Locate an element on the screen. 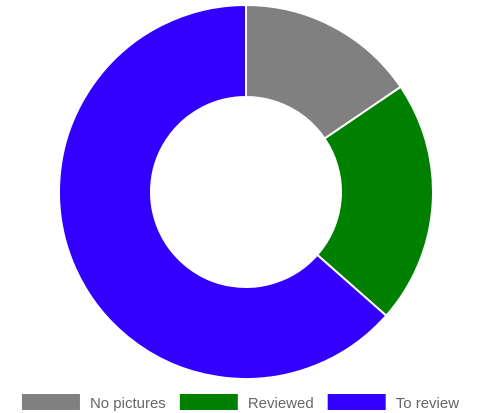  legend-item-to-review: To review is located at coordinates (393, 403).